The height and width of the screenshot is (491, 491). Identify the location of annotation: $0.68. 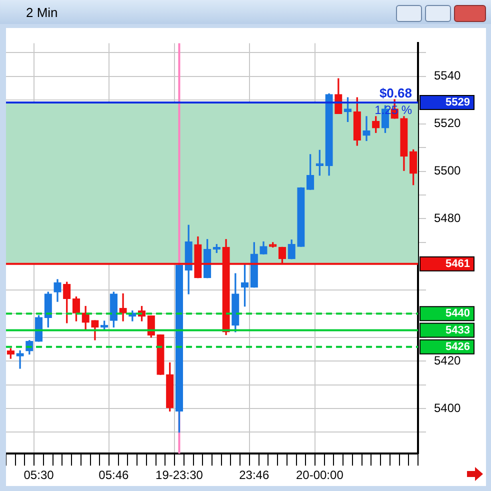
(395, 93).